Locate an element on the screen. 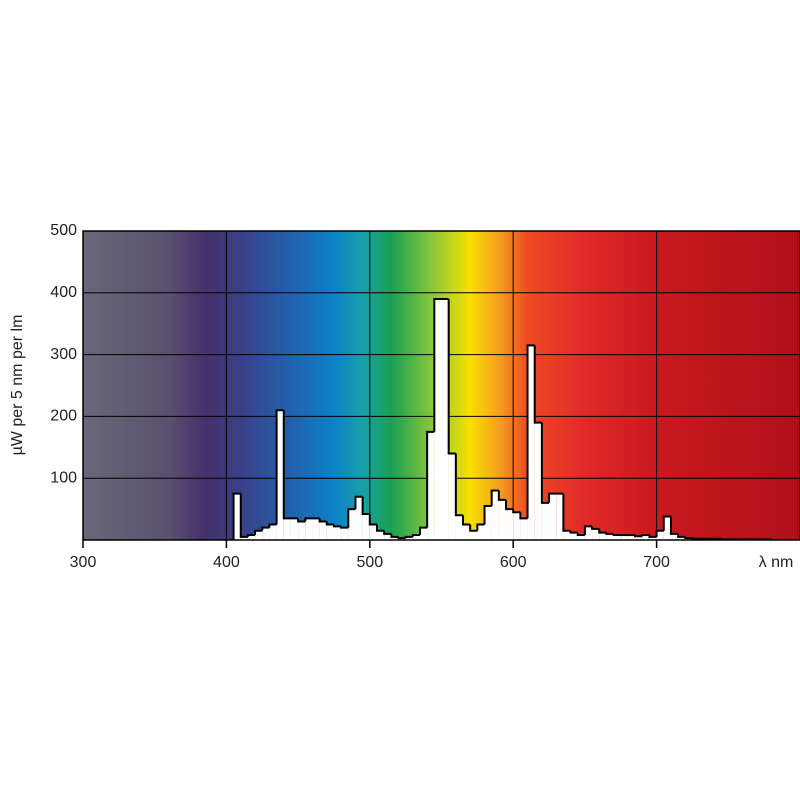  y-tick-label: 300 is located at coordinates (63, 354).